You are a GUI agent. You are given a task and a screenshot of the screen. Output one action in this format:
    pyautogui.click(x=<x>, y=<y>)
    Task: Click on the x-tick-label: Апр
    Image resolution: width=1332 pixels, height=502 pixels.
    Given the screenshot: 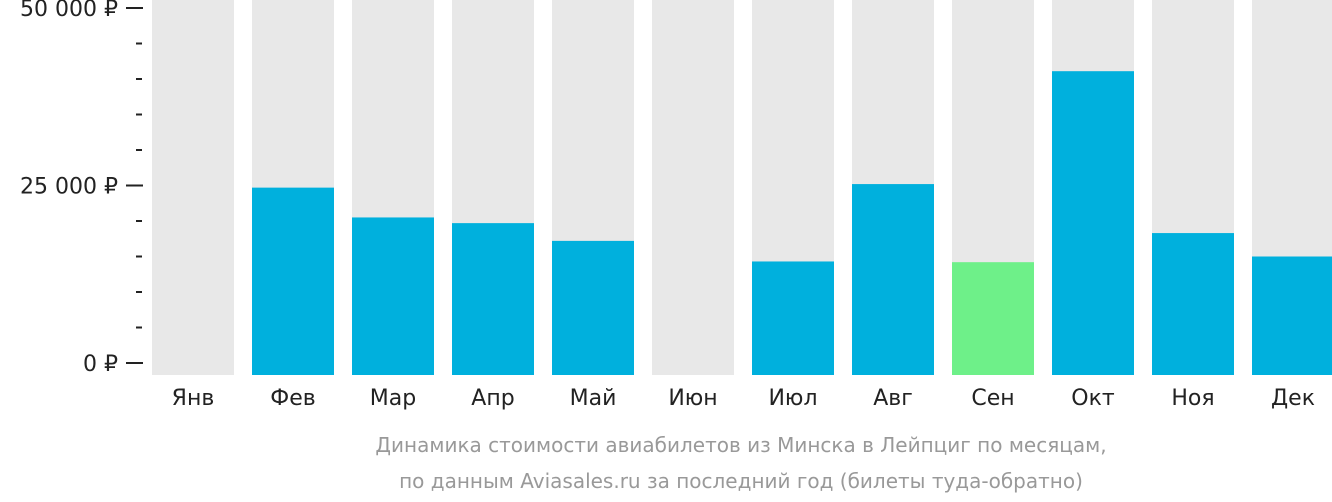 What is the action you would take?
    pyautogui.click(x=492, y=398)
    